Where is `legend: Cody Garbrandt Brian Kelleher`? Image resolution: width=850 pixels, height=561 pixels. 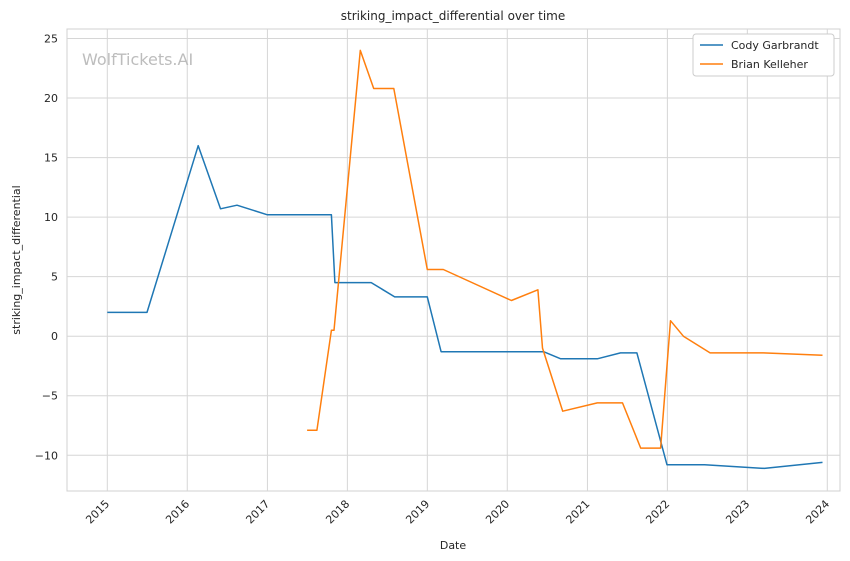 legend: Cody Garbrandt Brian Kelleher is located at coordinates (763, 55).